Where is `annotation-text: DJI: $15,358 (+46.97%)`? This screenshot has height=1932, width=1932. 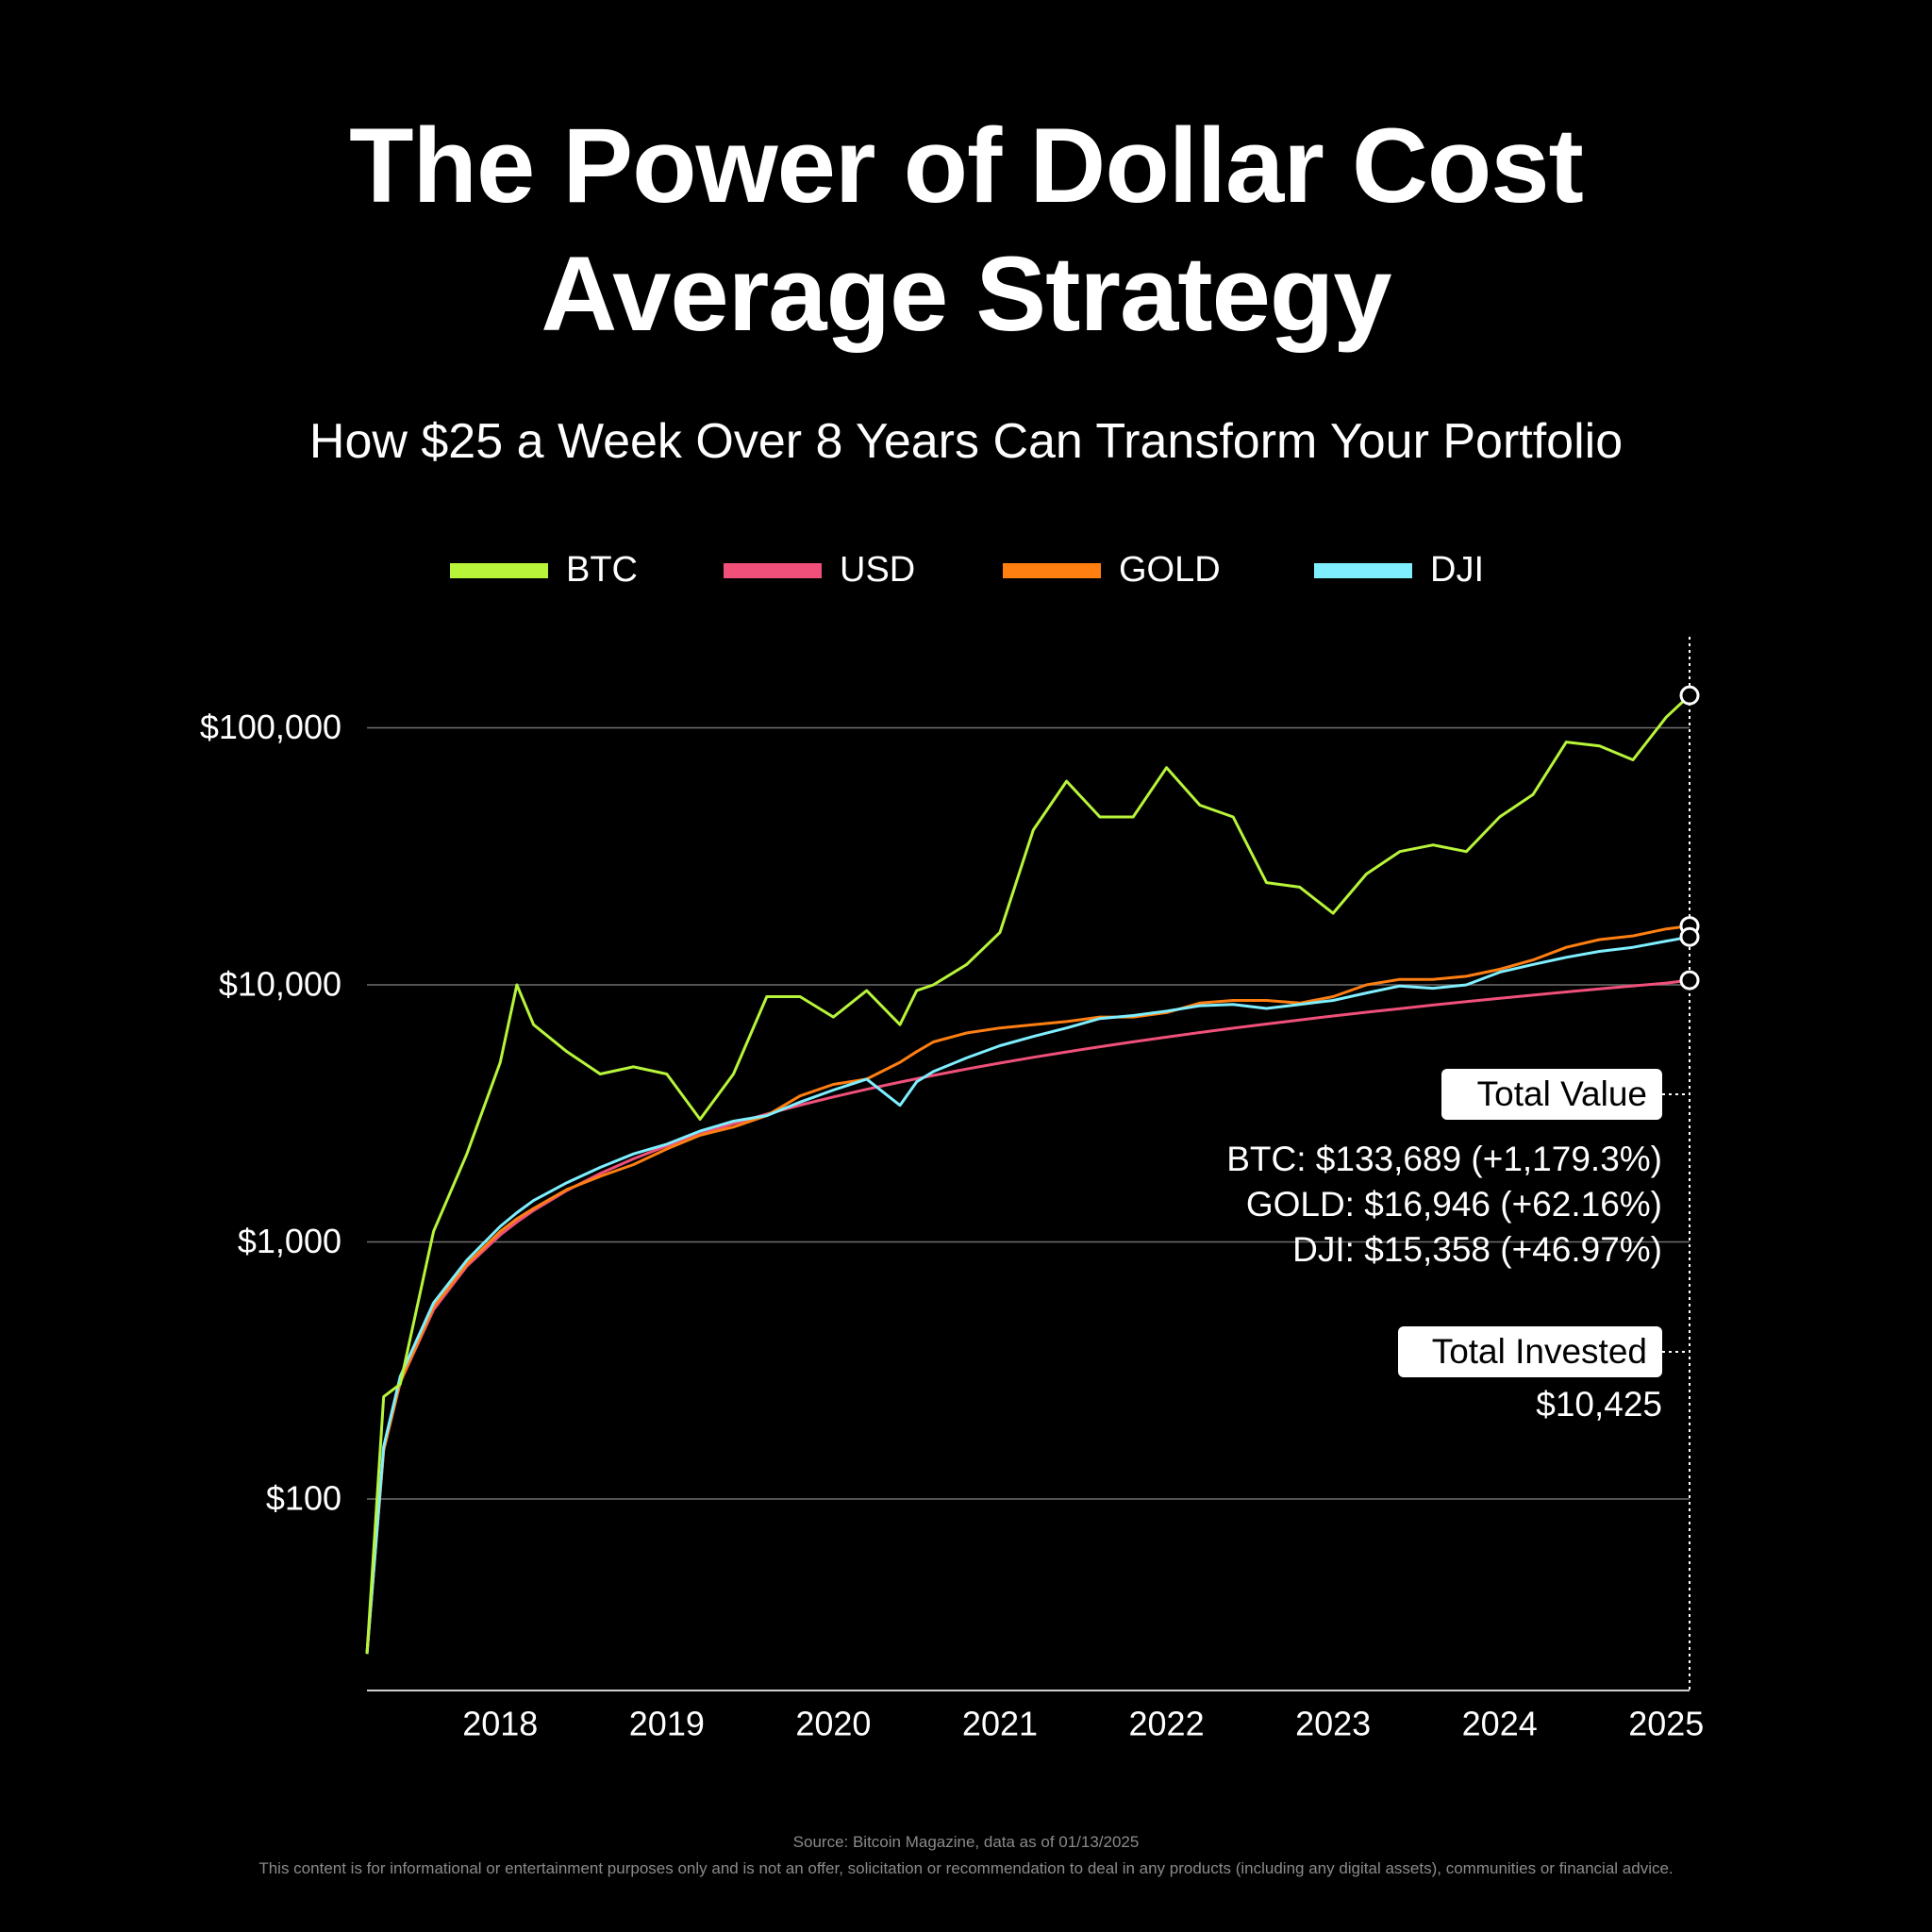
annotation-text: DJI: $15,358 (+46.97%) is located at coordinates (1477, 1250).